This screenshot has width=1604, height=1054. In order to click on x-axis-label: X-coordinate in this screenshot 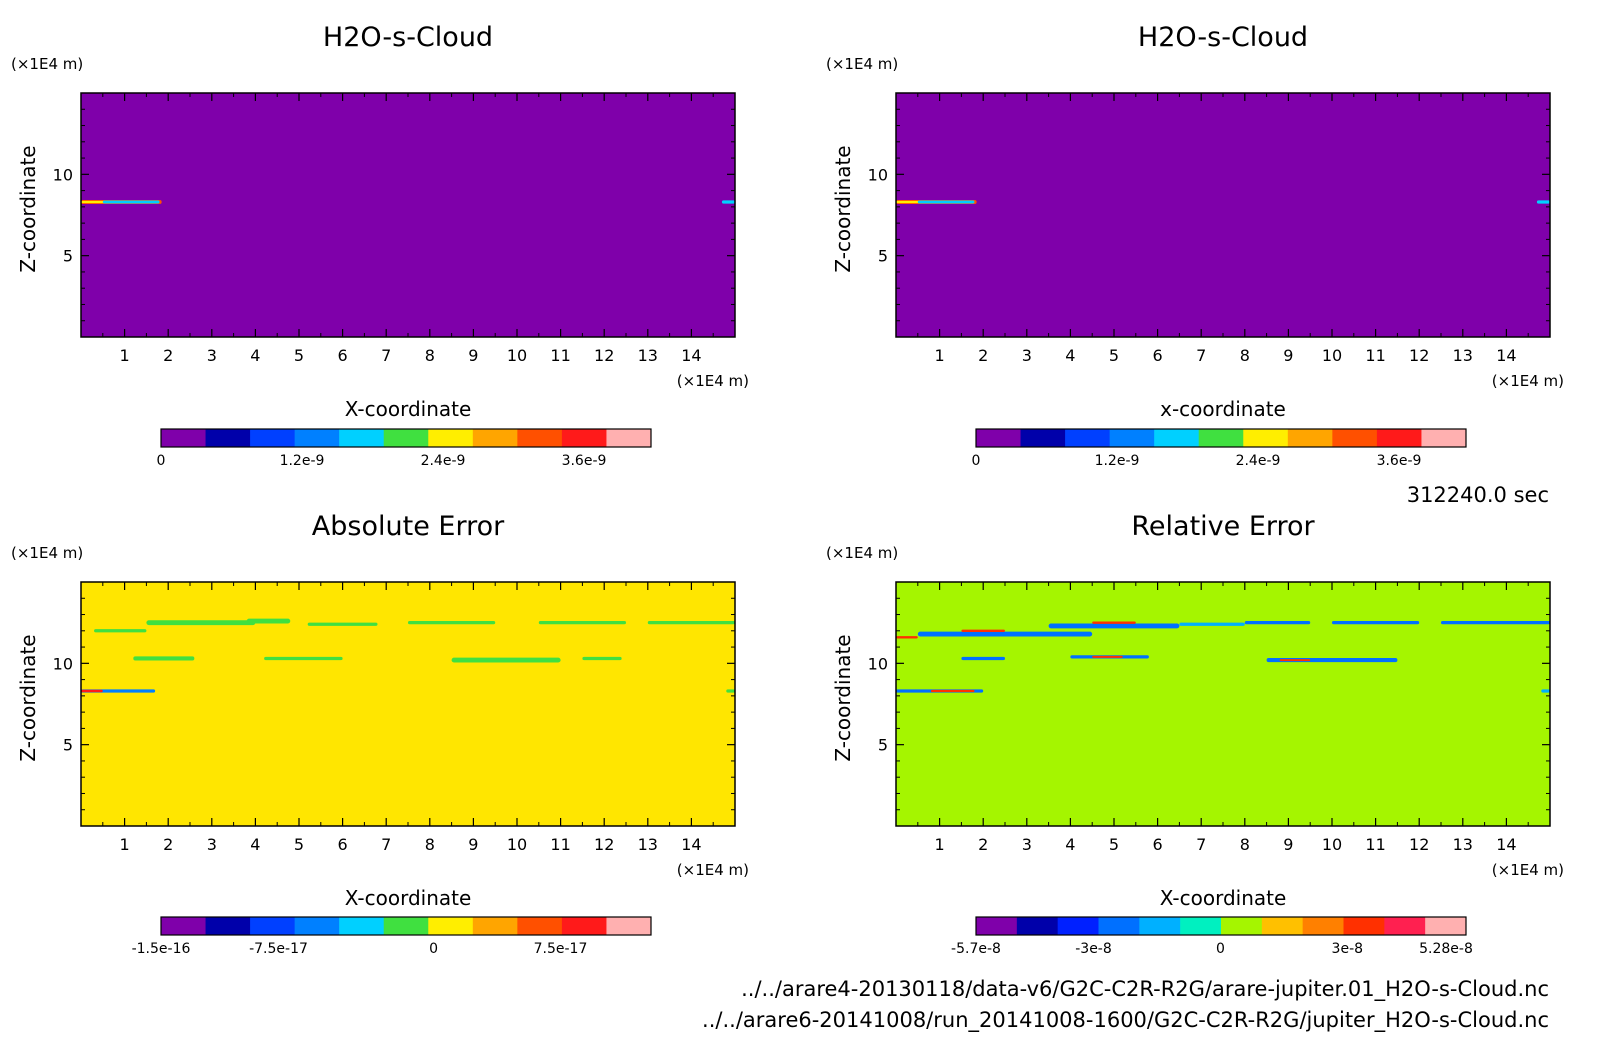, I will do `click(408, 898)`.